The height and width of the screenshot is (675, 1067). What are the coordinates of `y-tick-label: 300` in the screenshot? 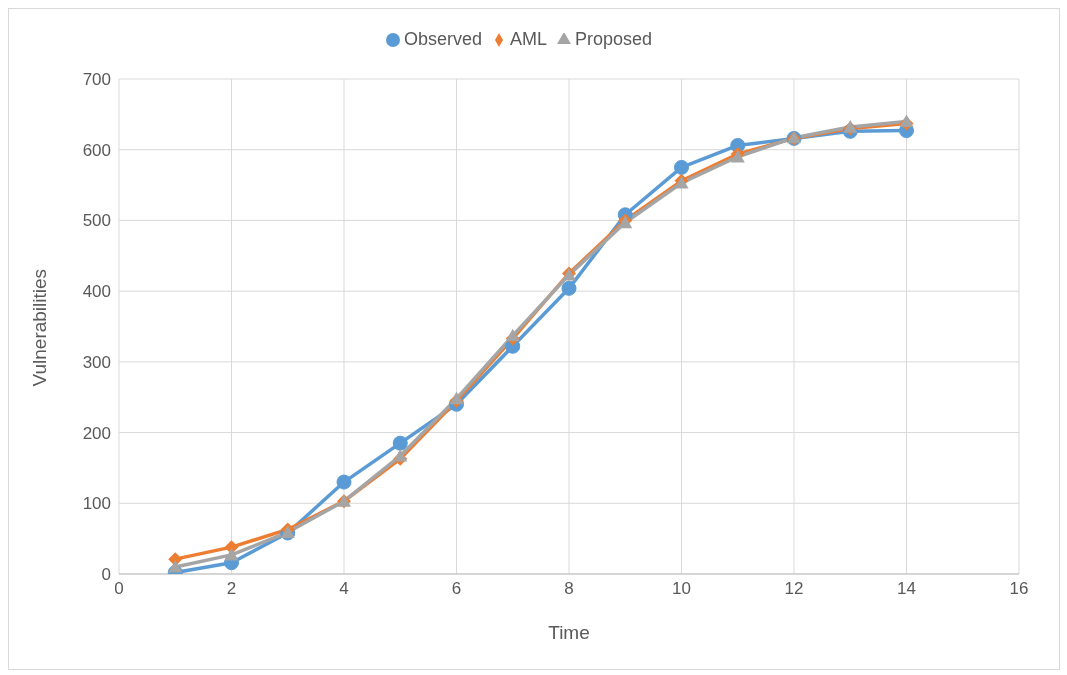 It's located at (96, 362).